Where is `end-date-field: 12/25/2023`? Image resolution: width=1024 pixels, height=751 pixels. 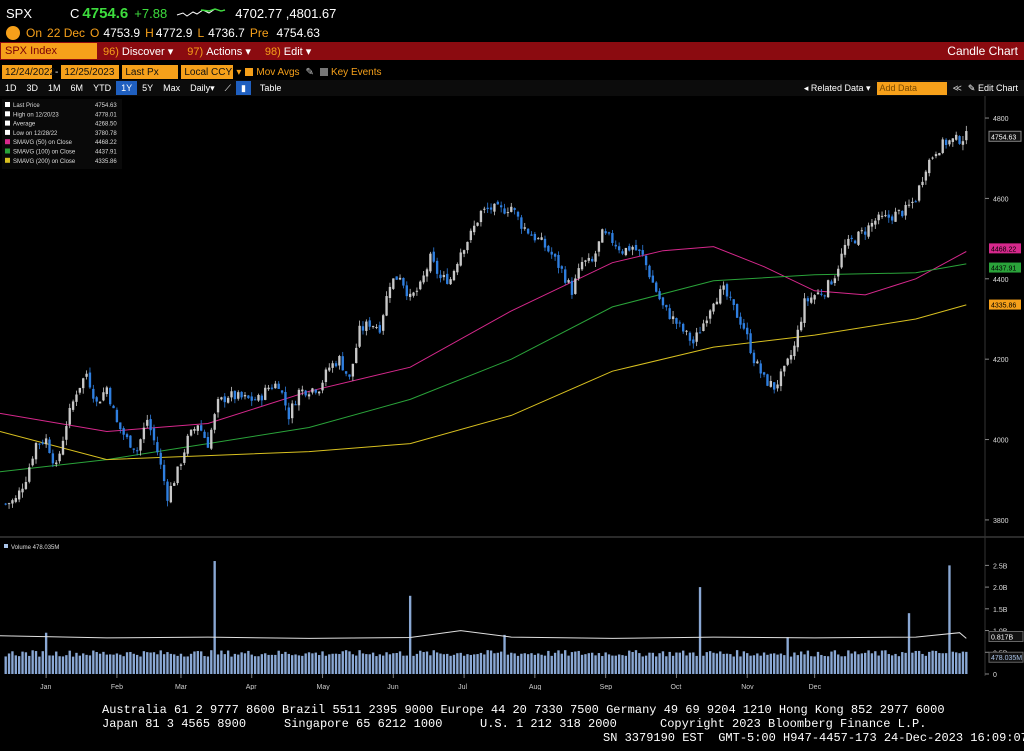
end-date-field: 12/25/2023 is located at coordinates (90, 72).